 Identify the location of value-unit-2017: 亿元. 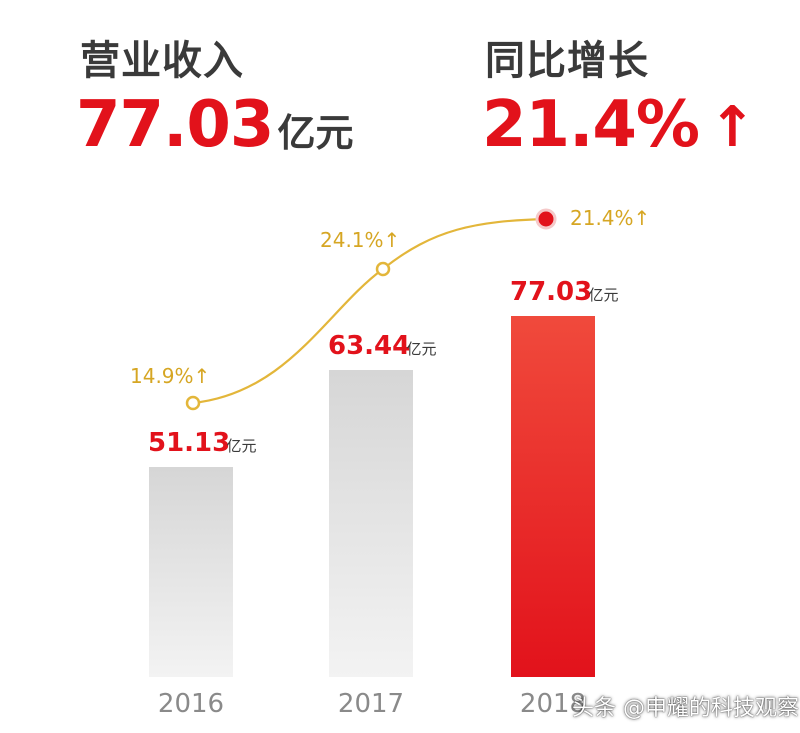
(422, 349).